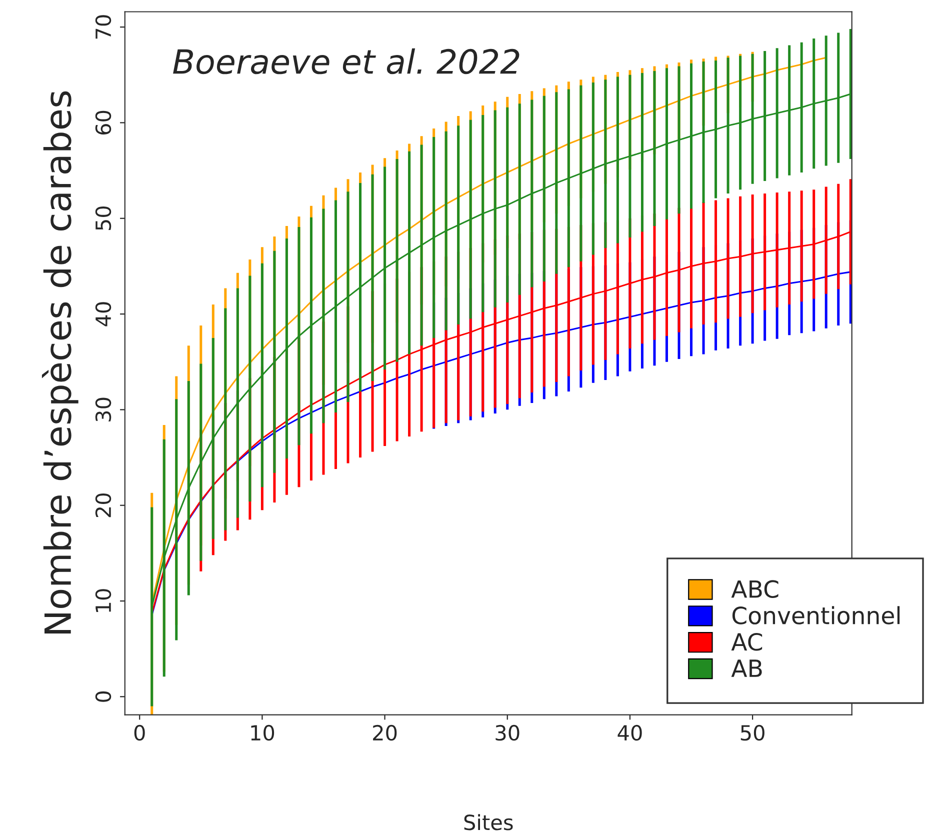 This screenshot has width=932, height=839. What do you see at coordinates (746, 641) in the screenshot?
I see `legend-label: AC` at bounding box center [746, 641].